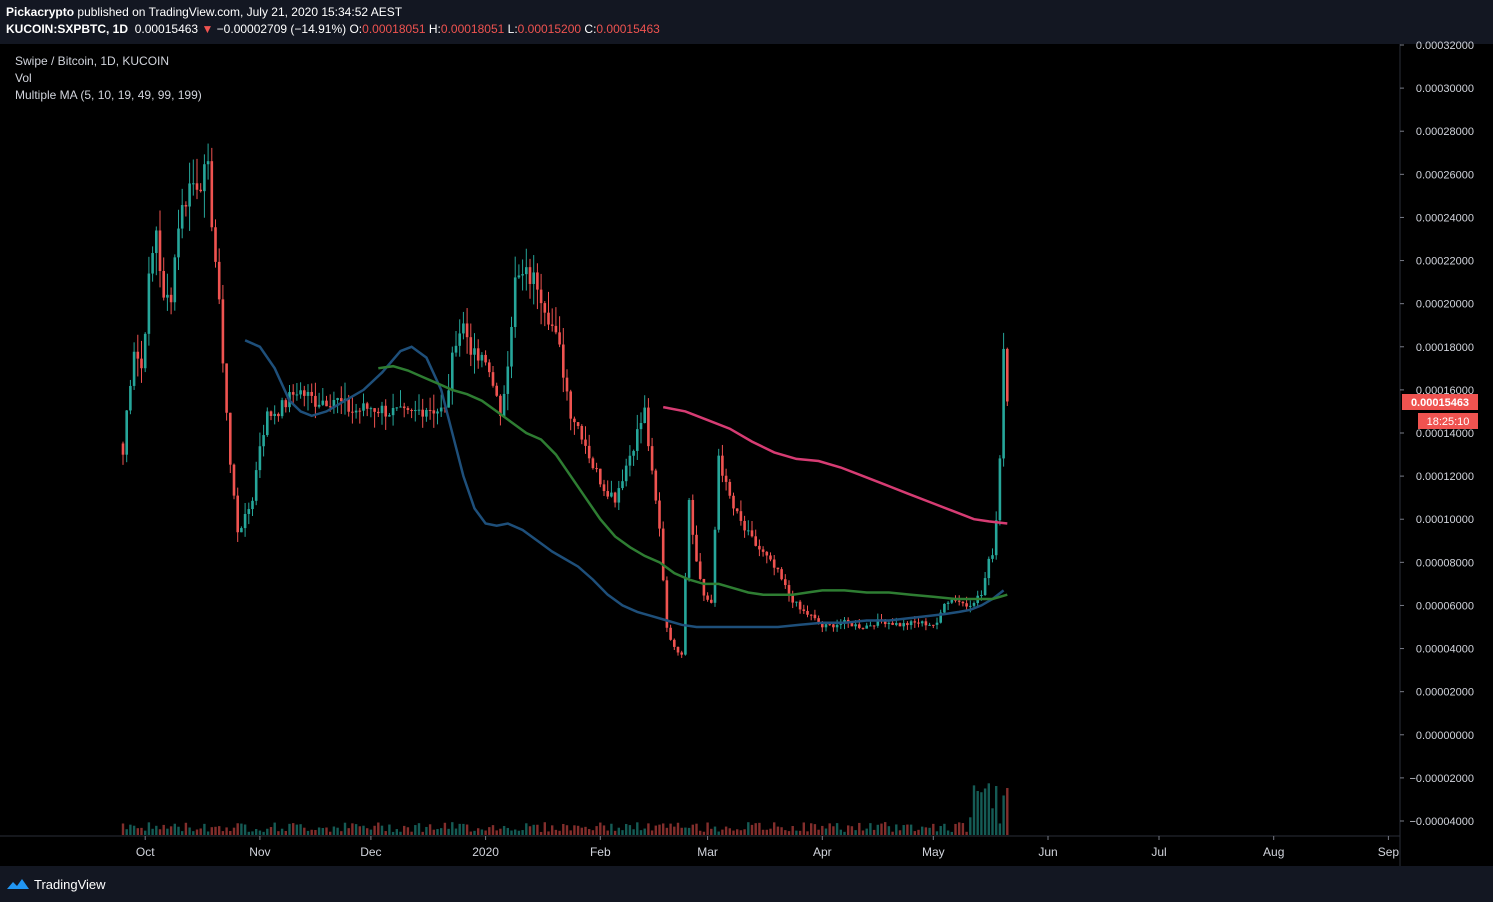 The height and width of the screenshot is (902, 1493). Describe the element at coordinates (472, 29) in the screenshot. I see `high-value: 0.00018051` at that location.